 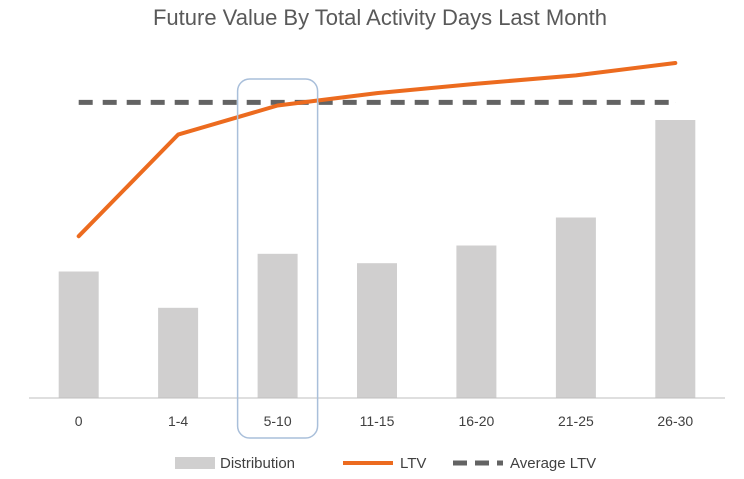 What do you see at coordinates (576, 421) in the screenshot?
I see `x-tick-label-21-25: 21-25` at bounding box center [576, 421].